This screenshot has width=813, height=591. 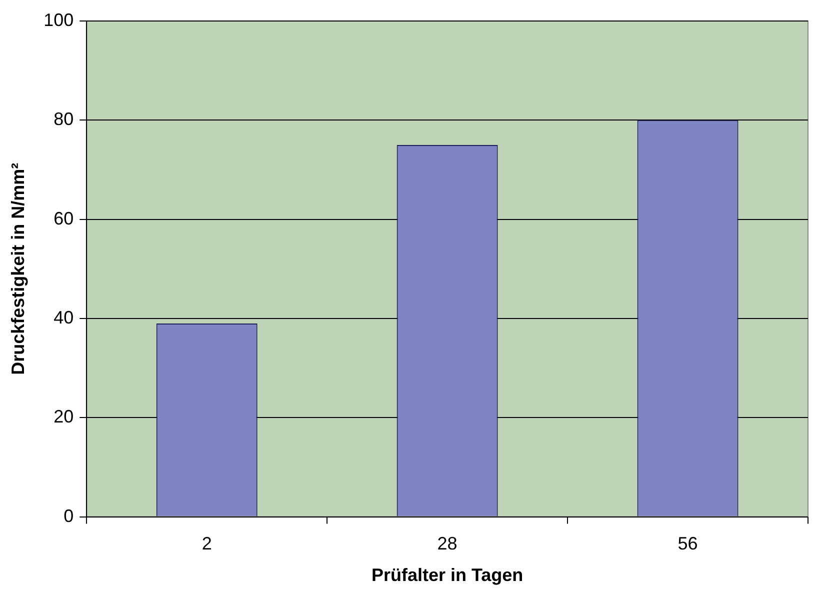 What do you see at coordinates (64, 119) in the screenshot?
I see `y-tick-label: 80` at bounding box center [64, 119].